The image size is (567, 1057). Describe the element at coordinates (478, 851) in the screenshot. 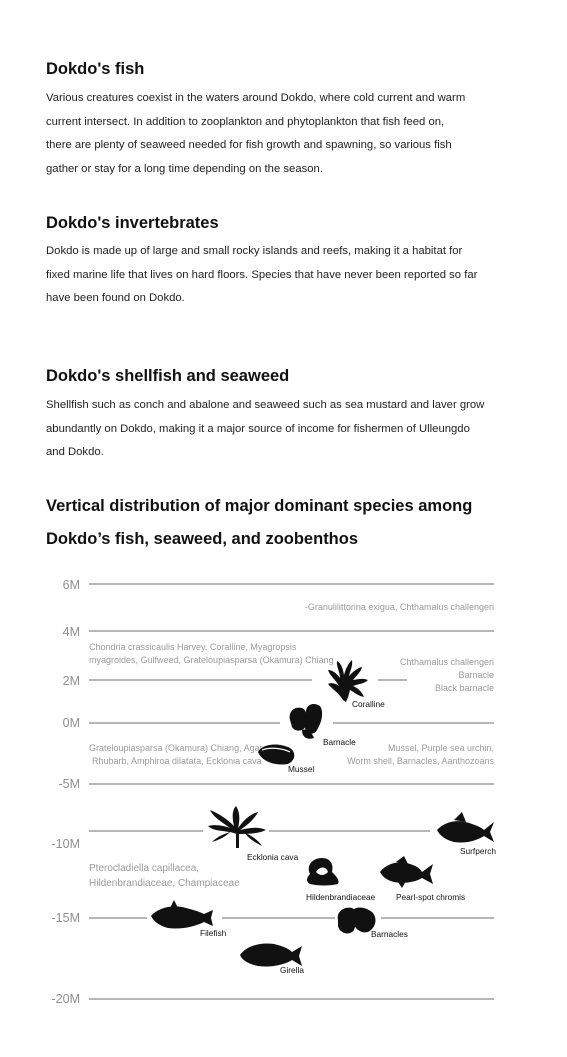

I see `species-label: Surfperch` at that location.